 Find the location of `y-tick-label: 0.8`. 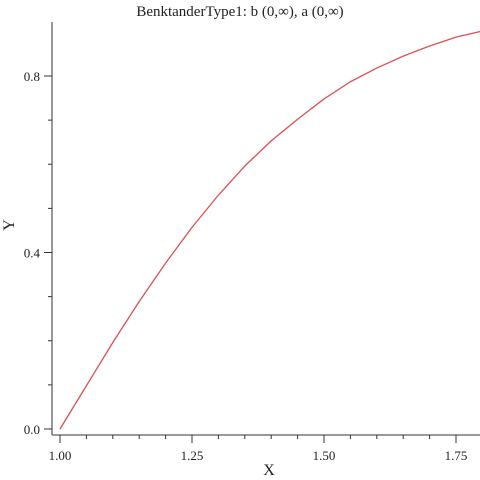

y-tick-label: 0.8 is located at coordinates (32, 76).